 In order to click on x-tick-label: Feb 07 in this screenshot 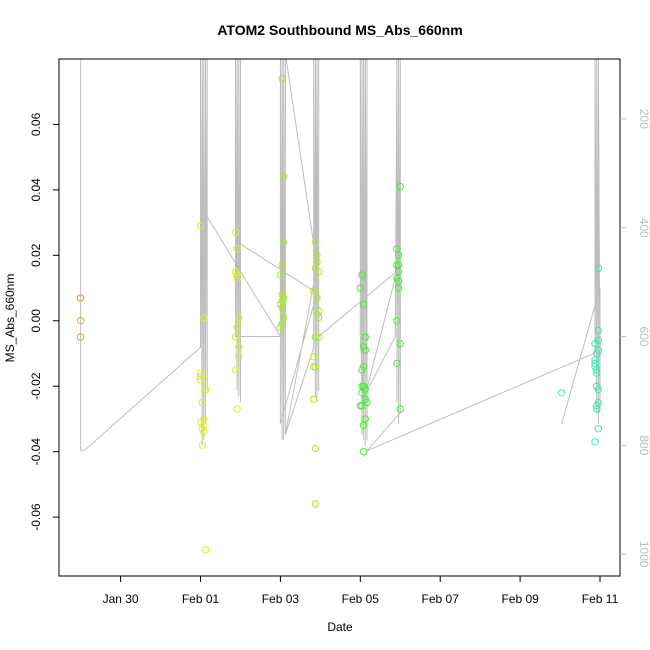, I will do `click(441, 599)`.